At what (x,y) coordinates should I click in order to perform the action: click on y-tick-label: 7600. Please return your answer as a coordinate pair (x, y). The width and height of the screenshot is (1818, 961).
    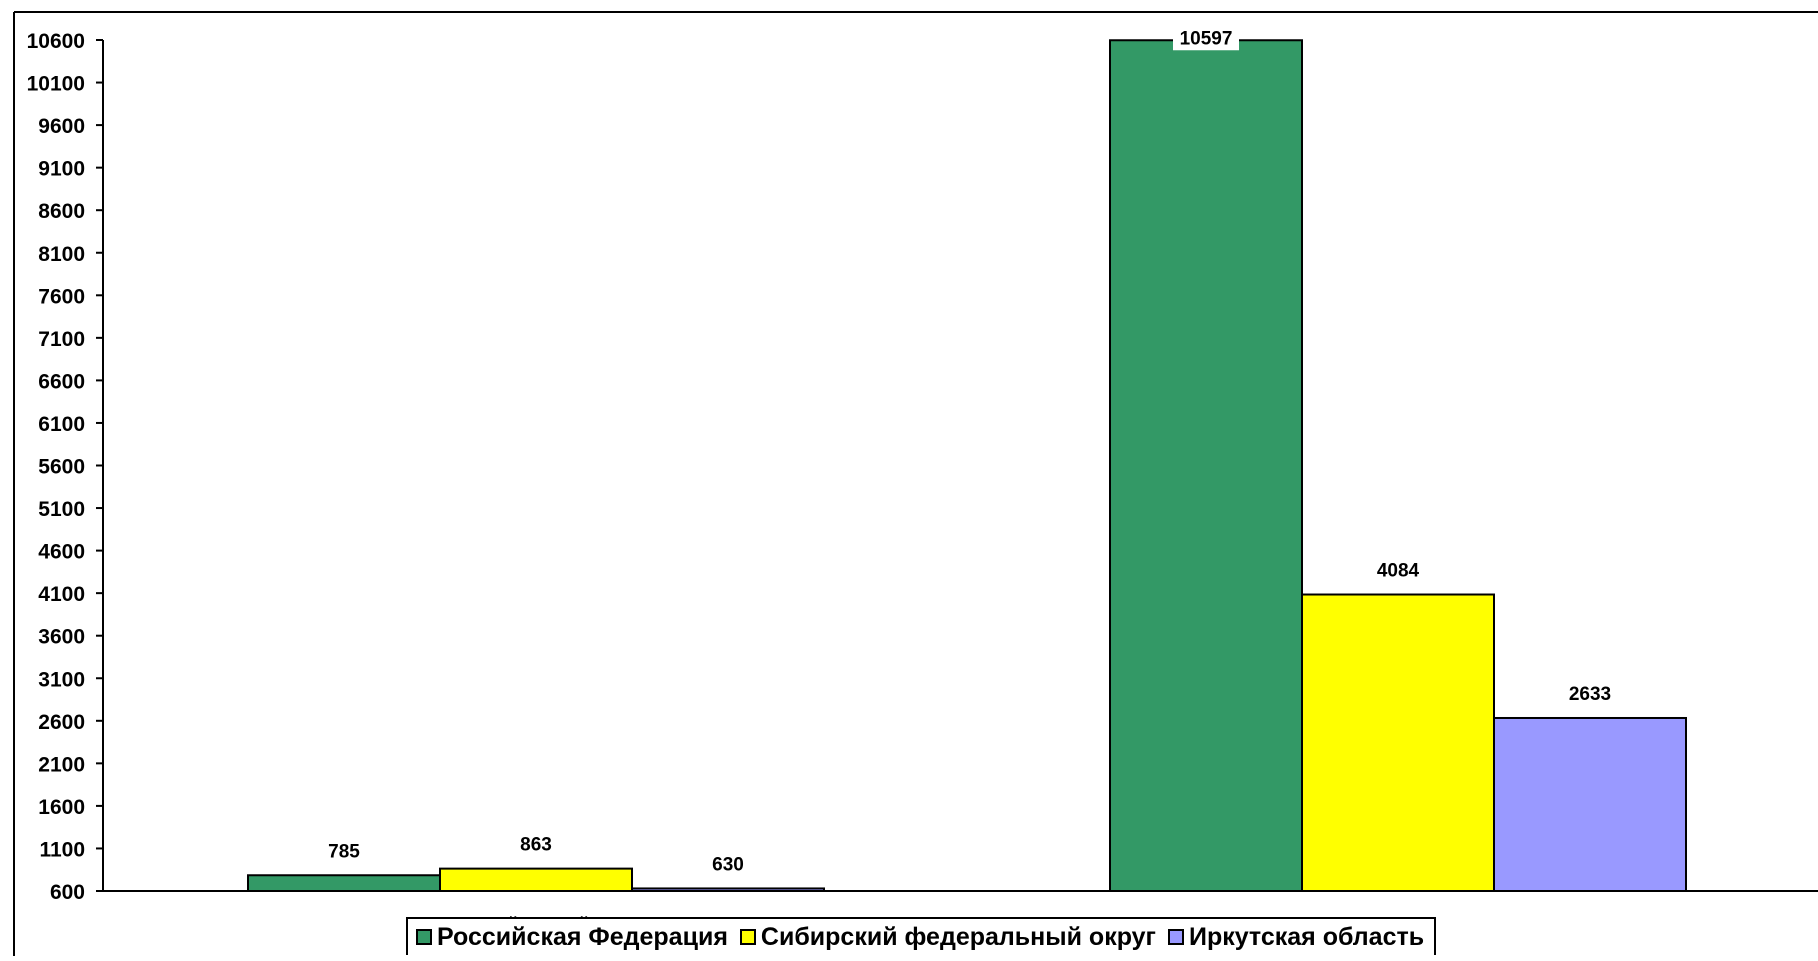
    Looking at the image, I should click on (61, 296).